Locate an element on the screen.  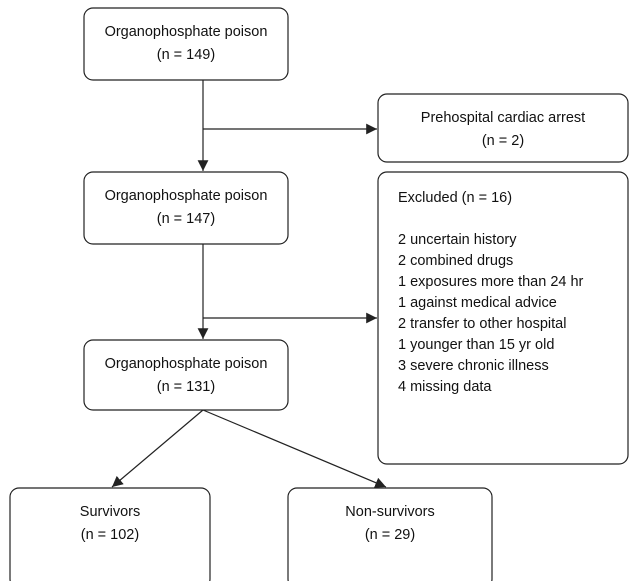
node: Organophosphate poison (n = 147) is located at coordinates (186, 208).